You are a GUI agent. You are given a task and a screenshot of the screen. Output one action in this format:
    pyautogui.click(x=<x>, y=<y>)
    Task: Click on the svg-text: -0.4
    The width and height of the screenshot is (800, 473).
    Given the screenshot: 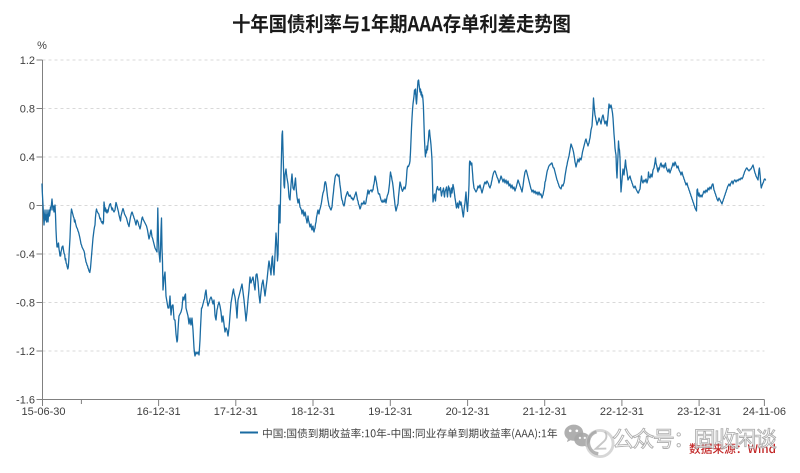 What is the action you would take?
    pyautogui.click(x=25, y=255)
    